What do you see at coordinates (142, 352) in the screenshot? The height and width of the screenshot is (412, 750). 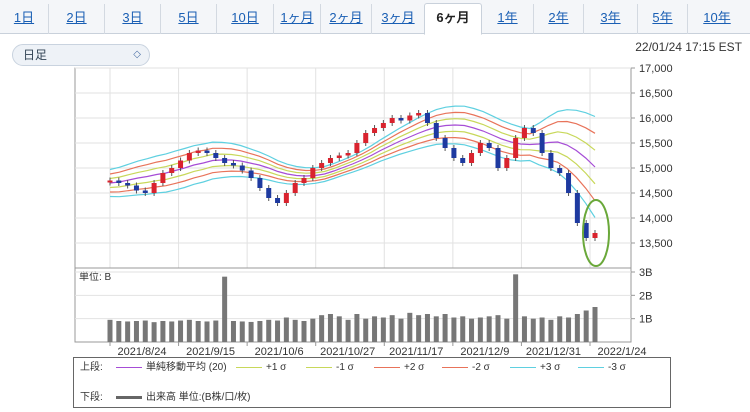 I see `x-tick-label: 2021/8/24` at bounding box center [142, 352].